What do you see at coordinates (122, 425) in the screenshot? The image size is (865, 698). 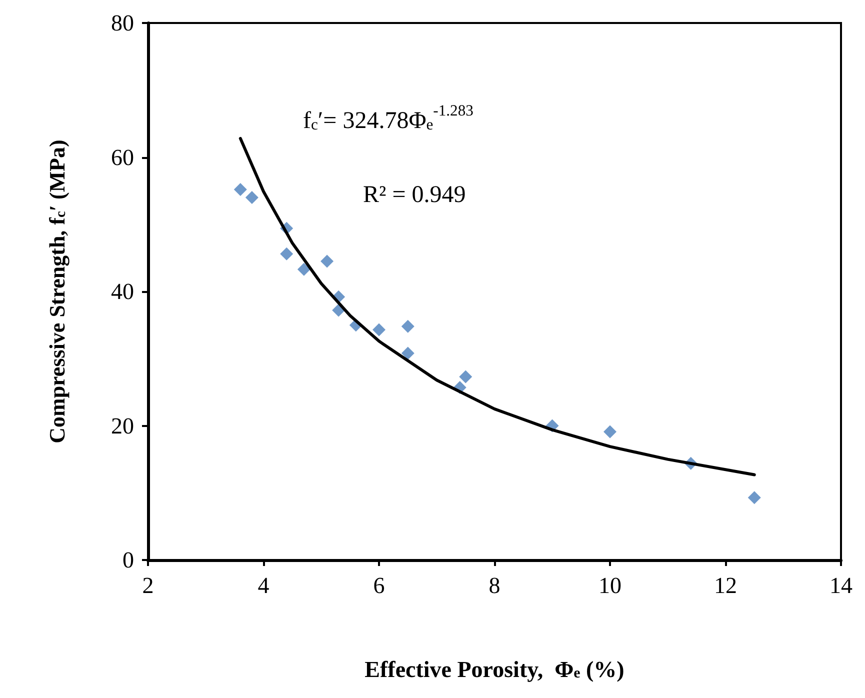 I see `y-tick-label: 20` at bounding box center [122, 425].